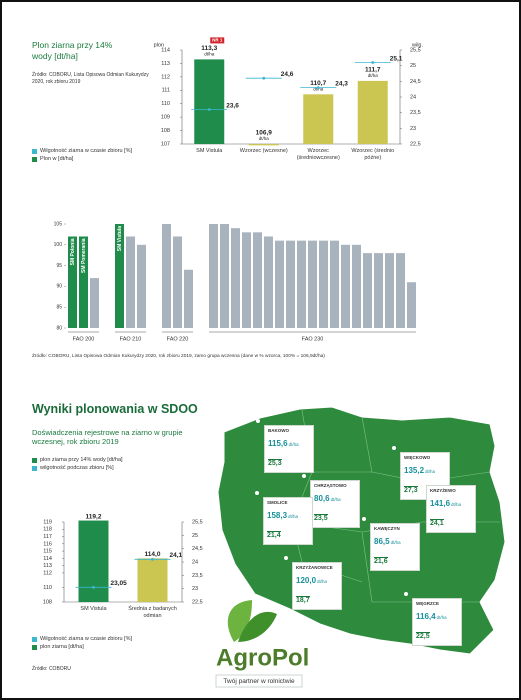 The width and height of the screenshot is (521, 700). What do you see at coordinates (119, 583) in the screenshot?
I see `moisture-label: 23,05` at bounding box center [119, 583].